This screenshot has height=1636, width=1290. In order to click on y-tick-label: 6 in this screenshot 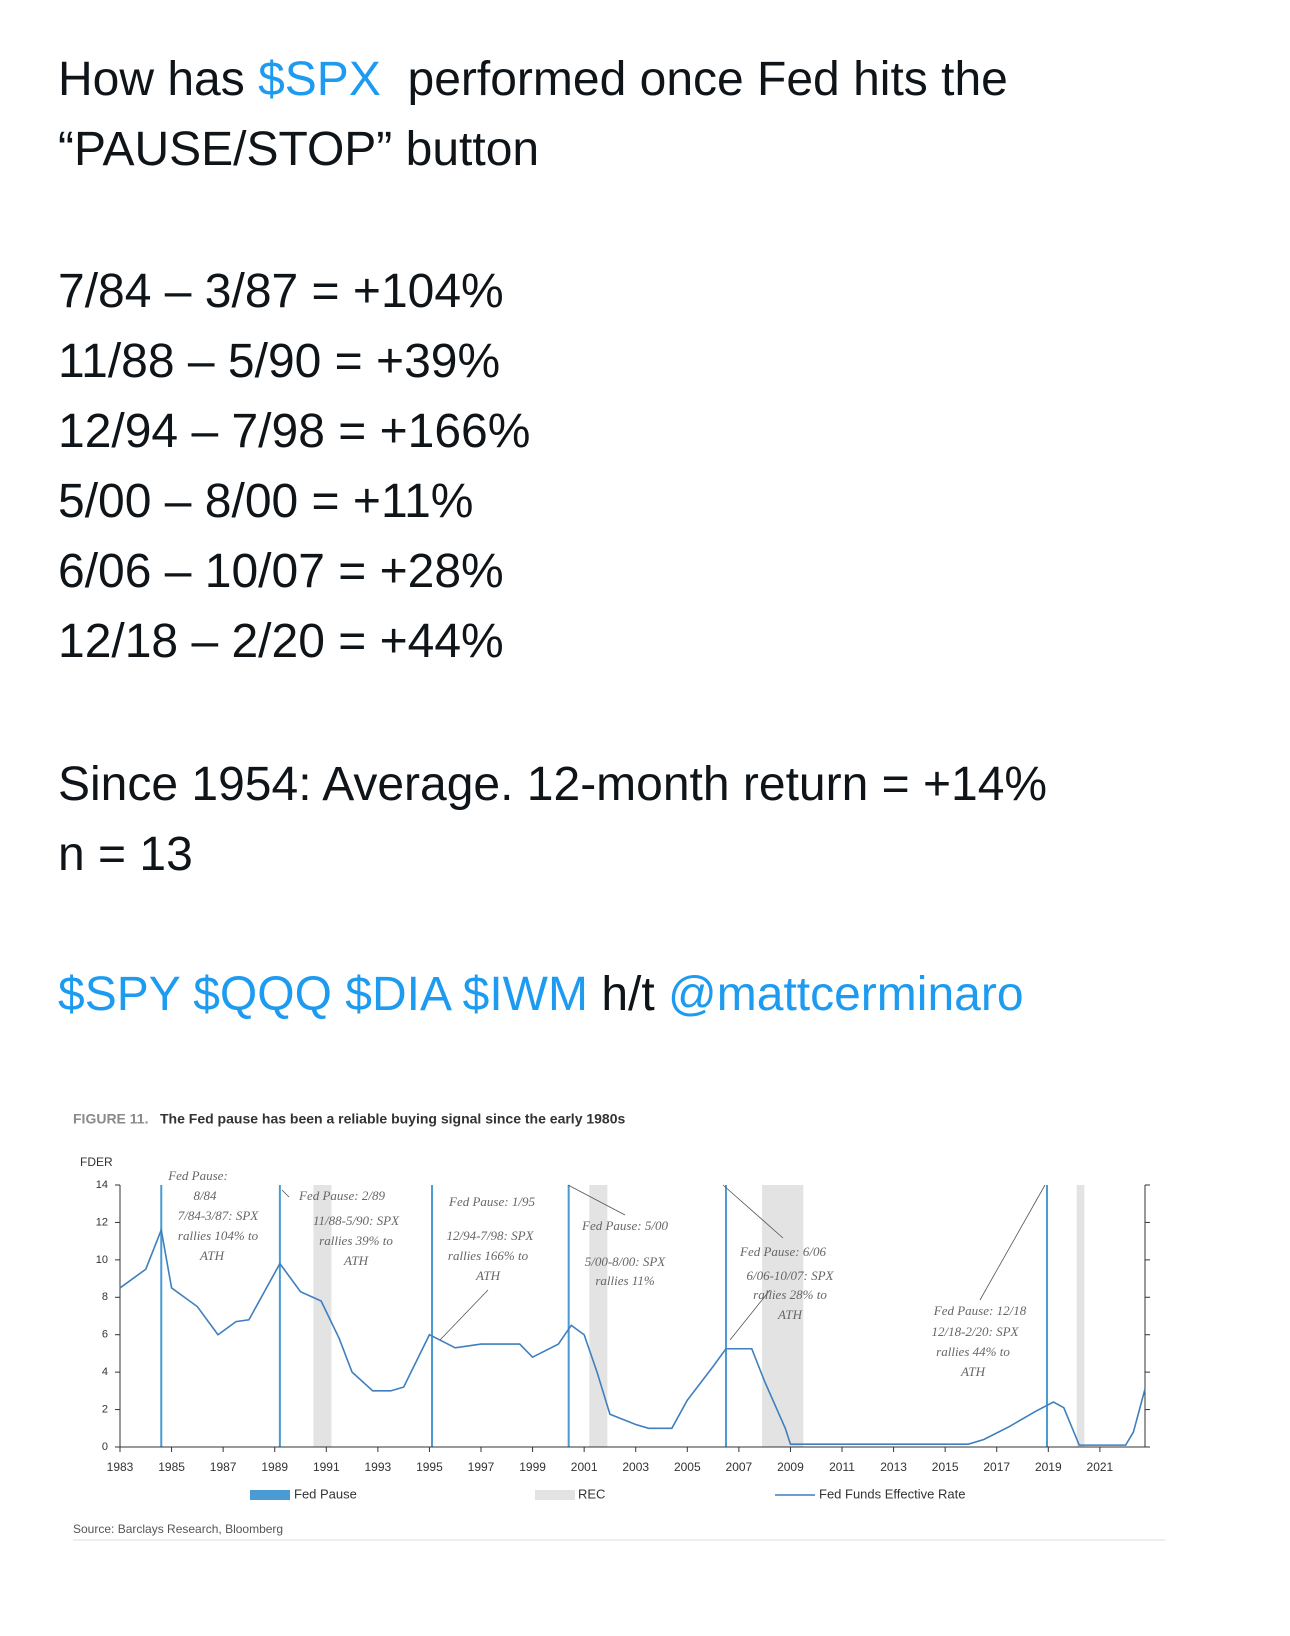, I will do `click(105, 1335)`.